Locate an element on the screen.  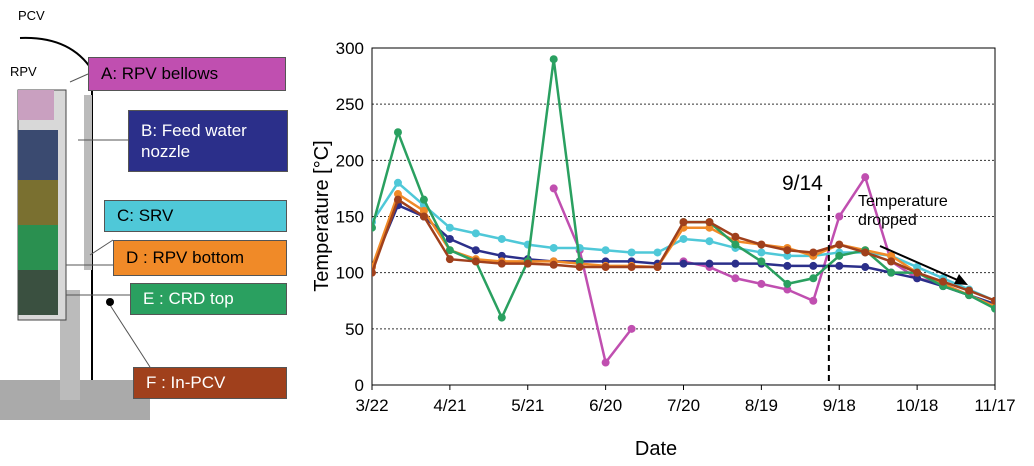
reactor-diagram: PCV RPV is located at coordinates (75, 214).